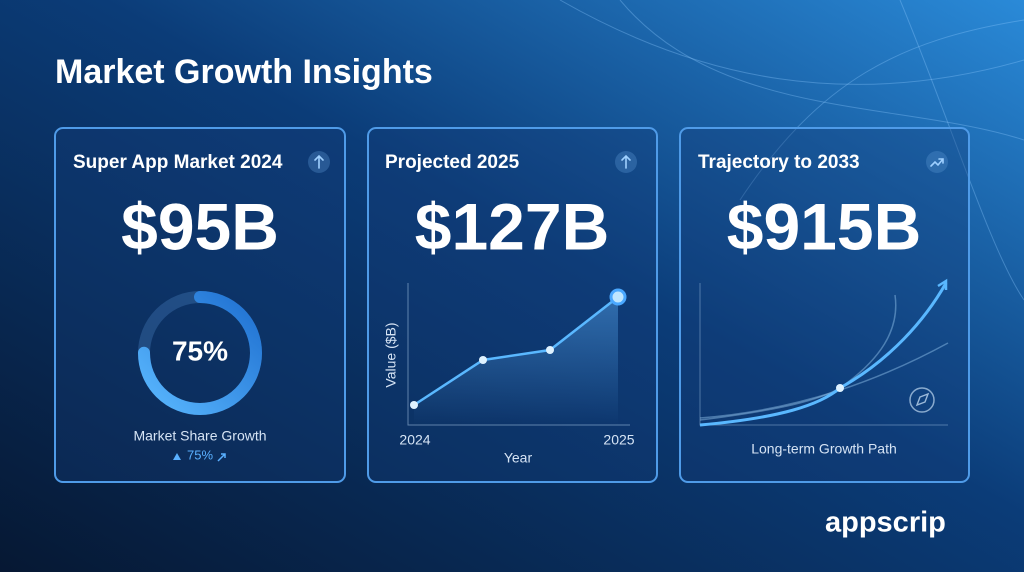 The height and width of the screenshot is (577, 1024). I want to click on card-title: Super App Market 2024, so click(178, 162).